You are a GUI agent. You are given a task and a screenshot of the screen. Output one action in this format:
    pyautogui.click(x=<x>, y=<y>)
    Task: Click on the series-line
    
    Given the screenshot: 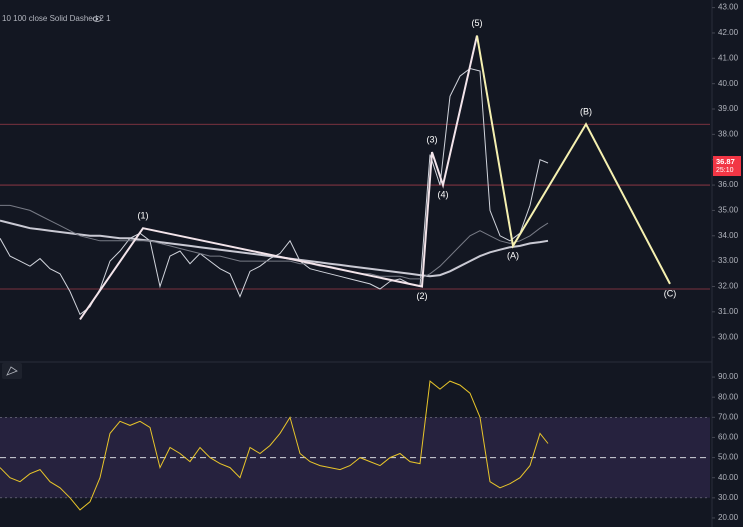 What is the action you would take?
    pyautogui.click(x=274, y=242)
    